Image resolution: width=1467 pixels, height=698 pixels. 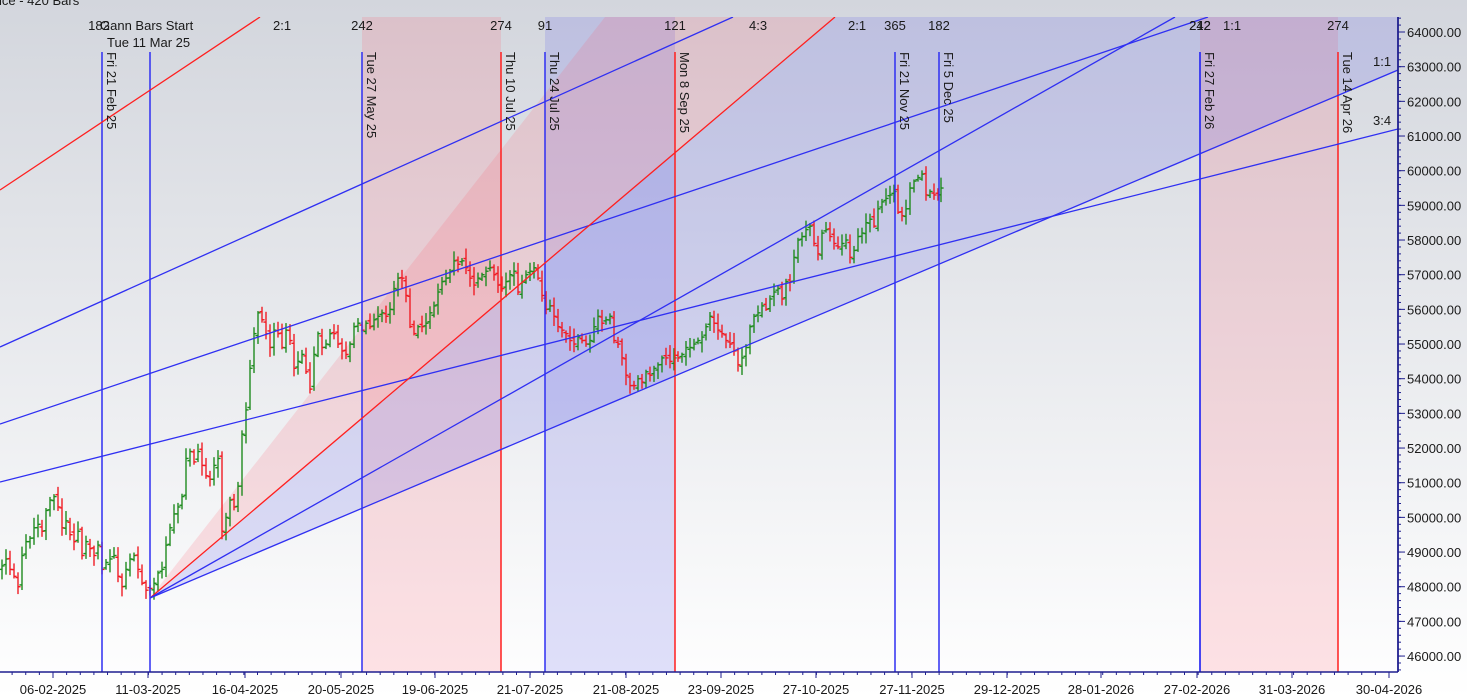 I want to click on angle-line-red-upper-left, so click(x=130, y=104).